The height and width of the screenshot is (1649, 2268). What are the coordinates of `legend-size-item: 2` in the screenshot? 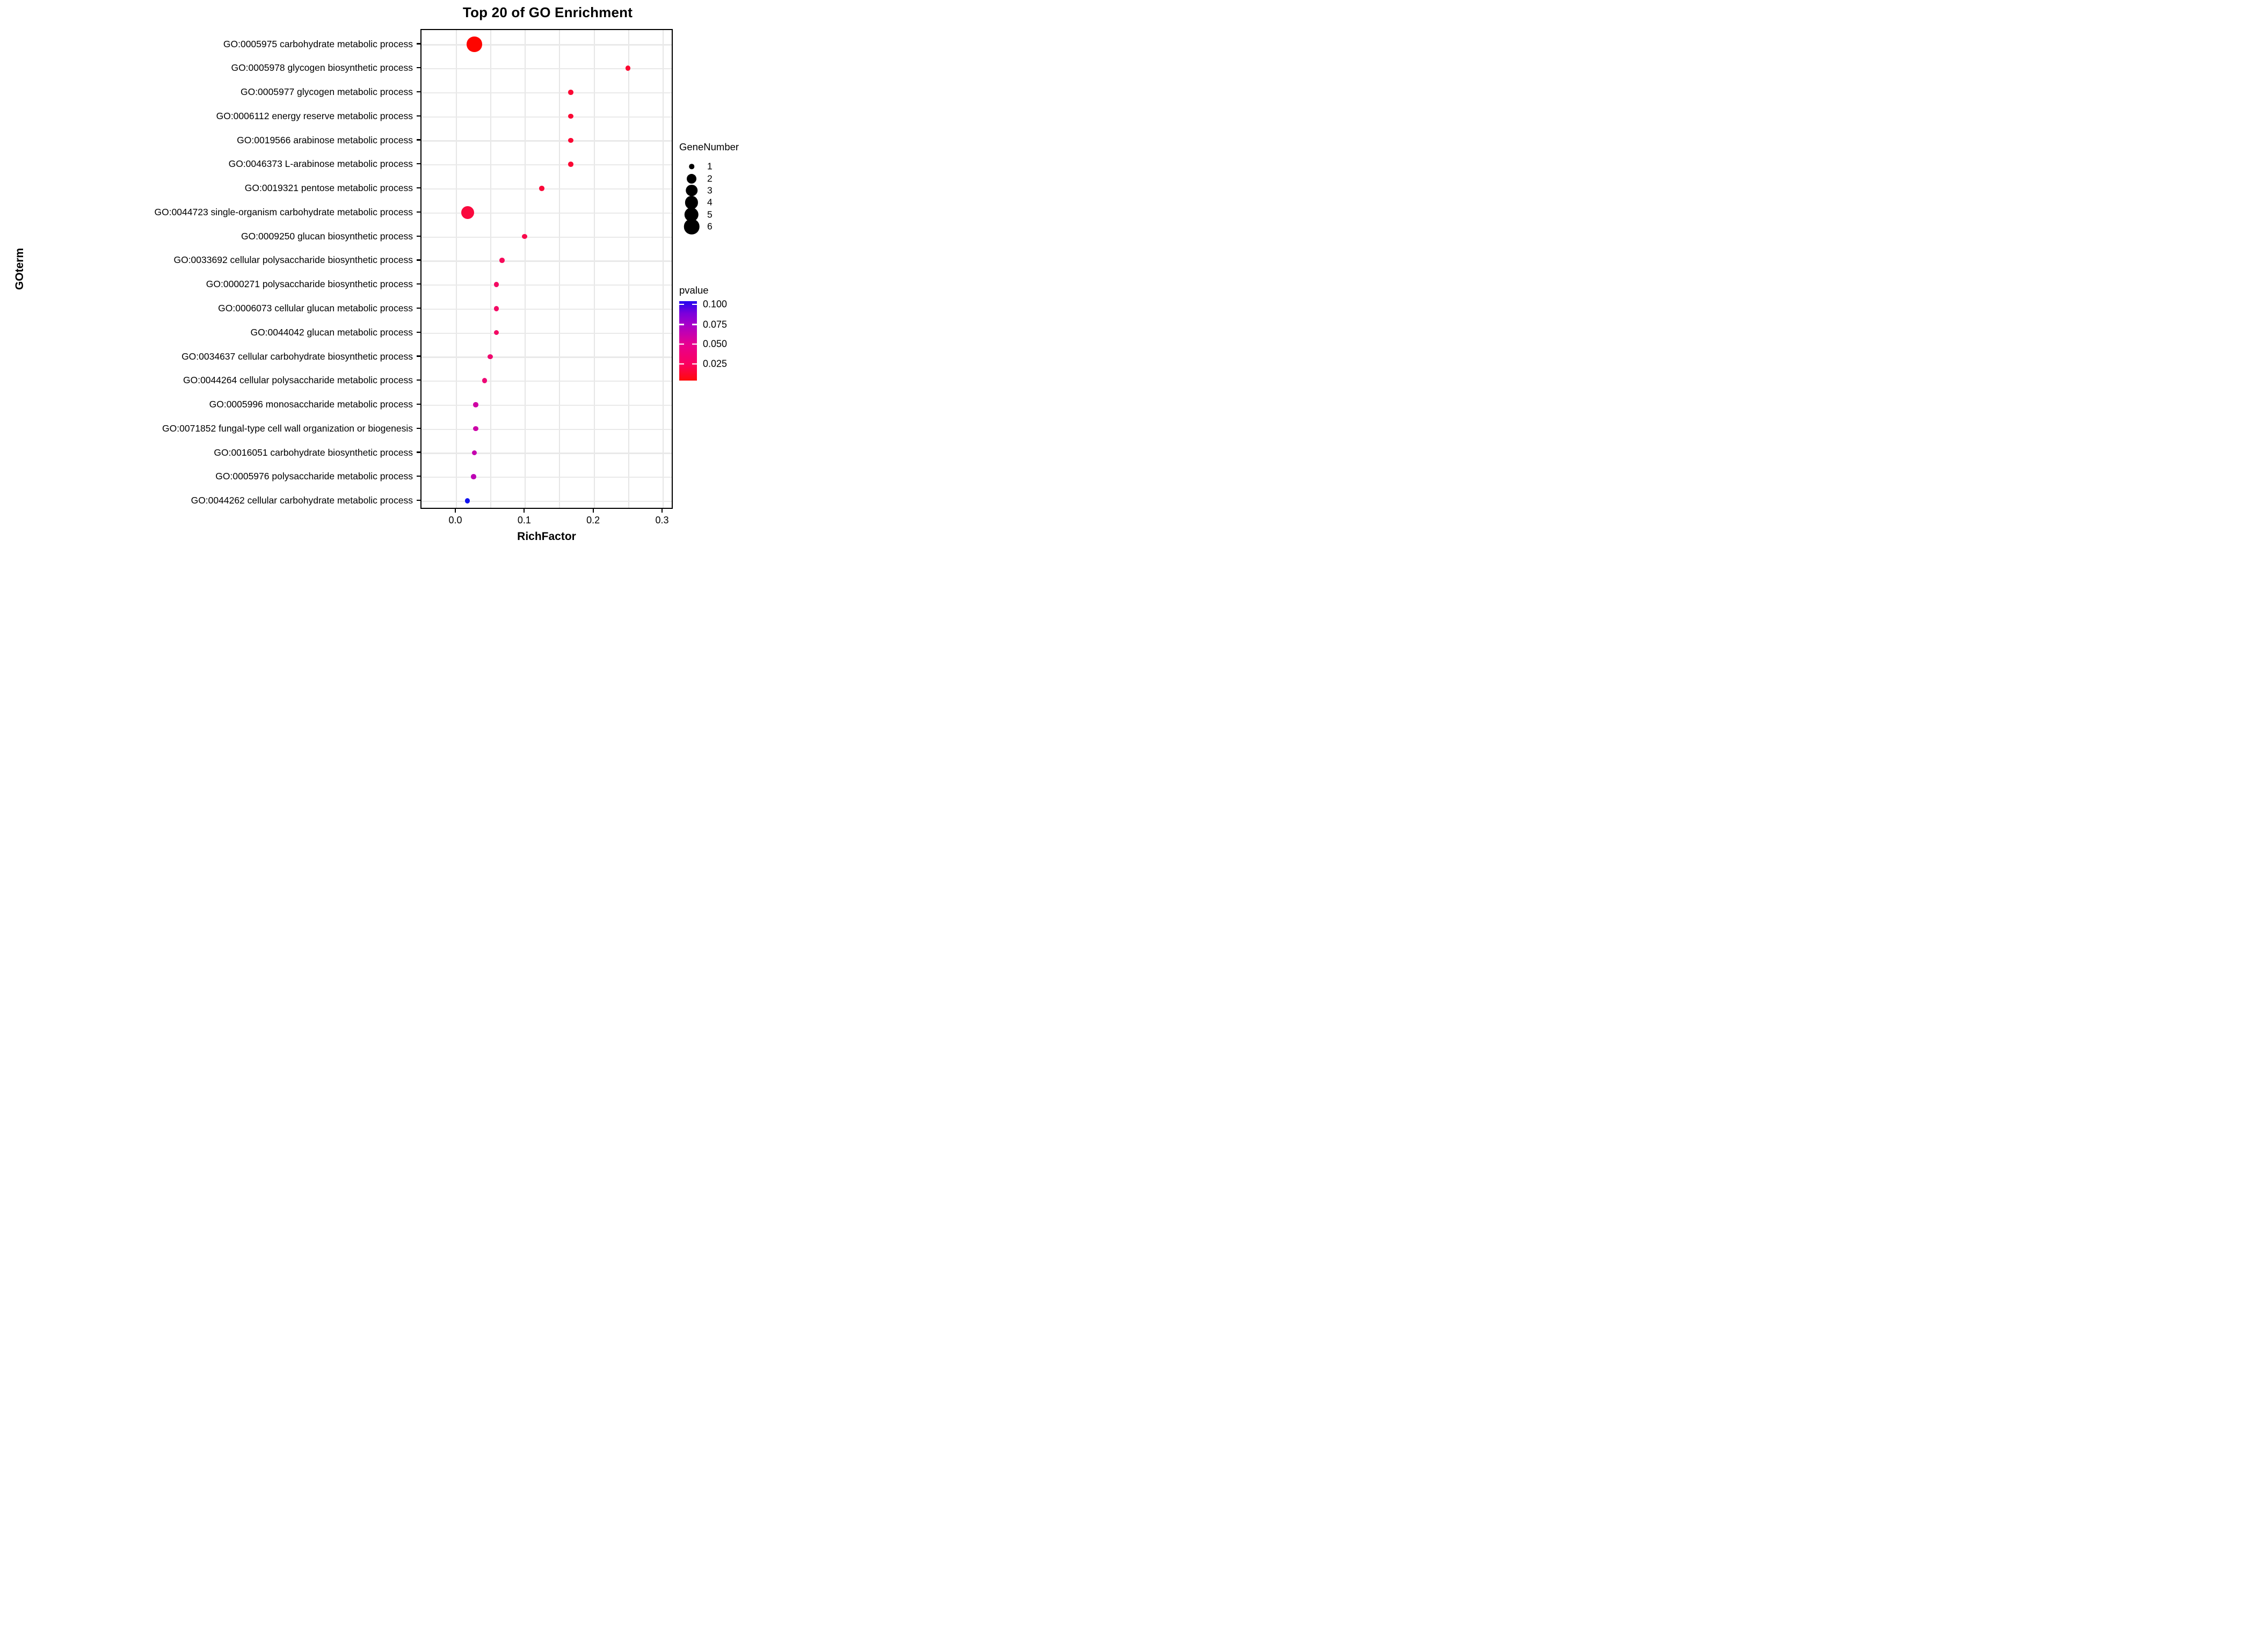 It's located at (709, 178).